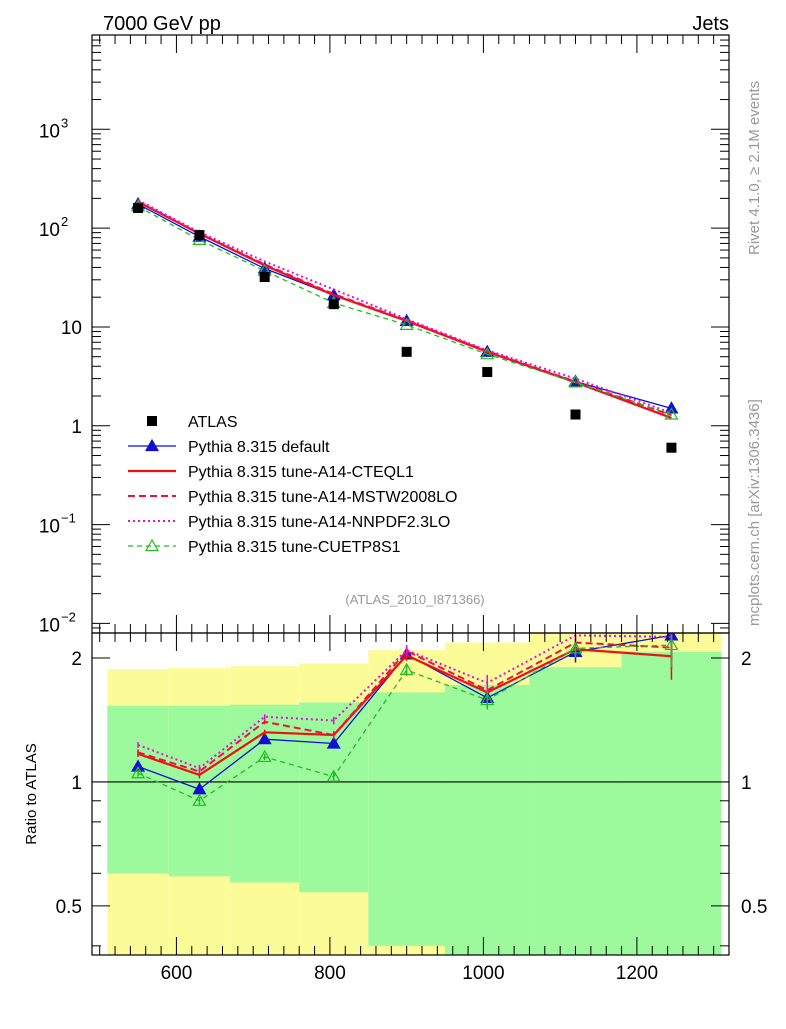 This screenshot has width=786, height=1029. What do you see at coordinates (69, 907) in the screenshot?
I see `ratio-y-tick-label: 0.5` at bounding box center [69, 907].